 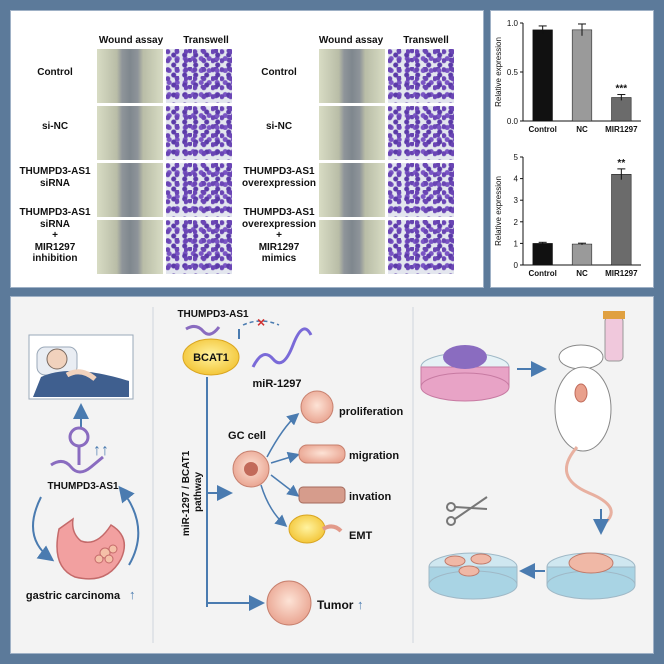 What do you see at coordinates (473, 576) in the screenshot?
I see `dish-tumors-left` at bounding box center [473, 576].